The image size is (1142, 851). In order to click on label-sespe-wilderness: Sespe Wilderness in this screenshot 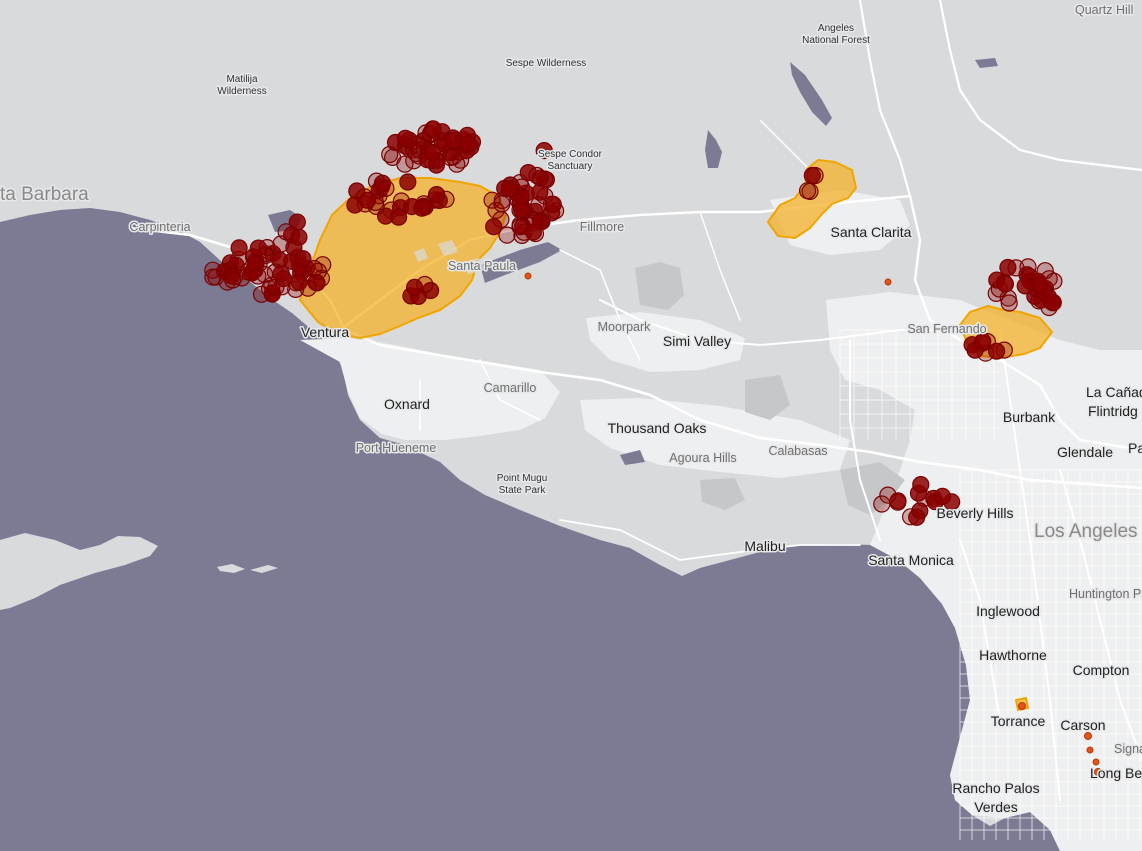, I will do `click(546, 63)`.